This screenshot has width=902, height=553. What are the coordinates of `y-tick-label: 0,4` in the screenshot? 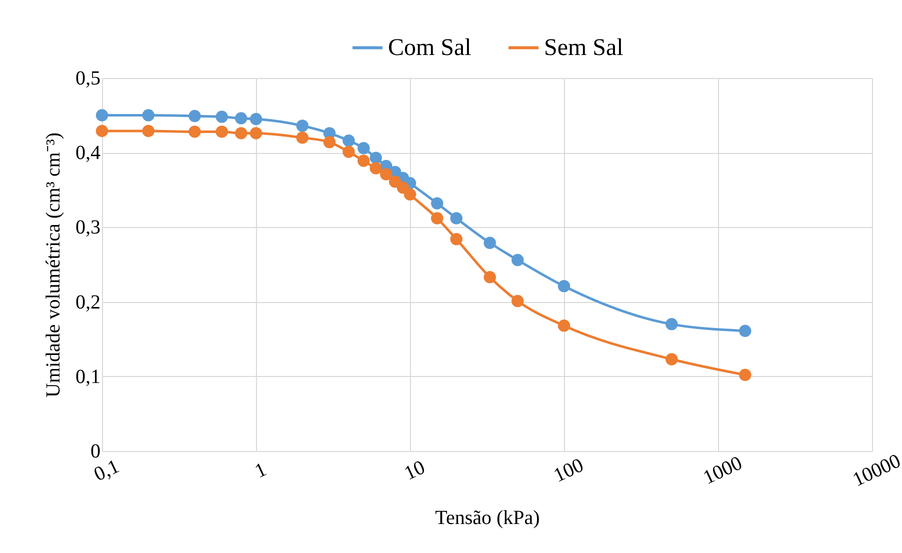 It's located at (88, 153).